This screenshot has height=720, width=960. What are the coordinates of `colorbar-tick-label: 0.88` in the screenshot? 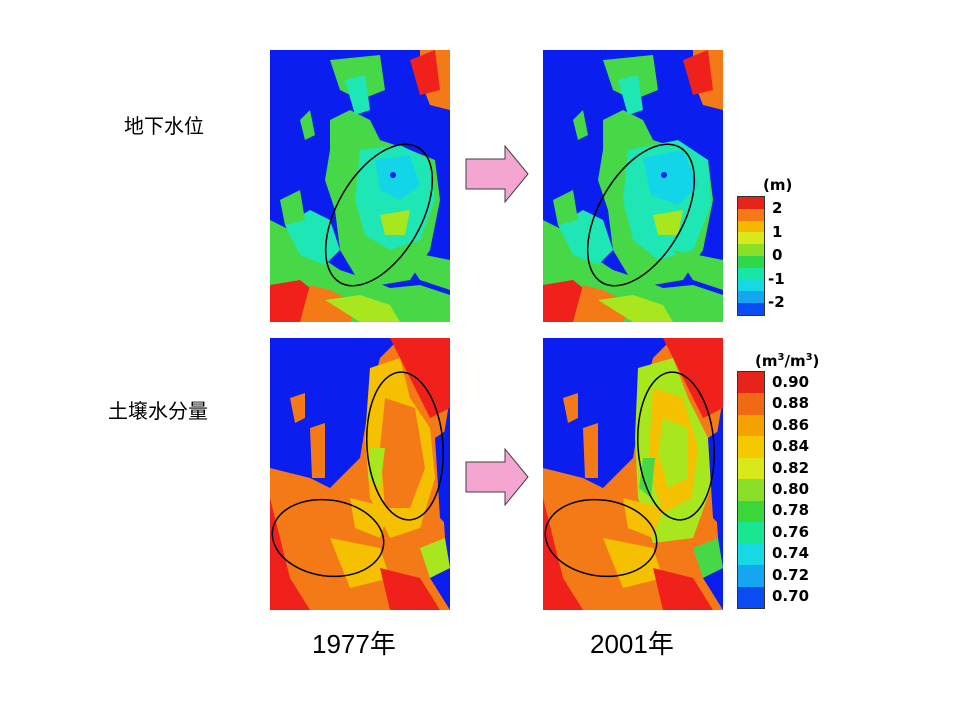 It's located at (791, 403).